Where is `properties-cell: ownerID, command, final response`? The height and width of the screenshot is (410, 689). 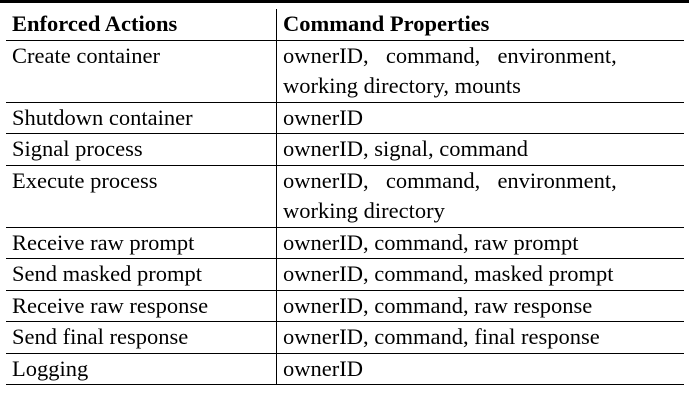 properties-cell: ownerID, command, final response is located at coordinates (481, 338).